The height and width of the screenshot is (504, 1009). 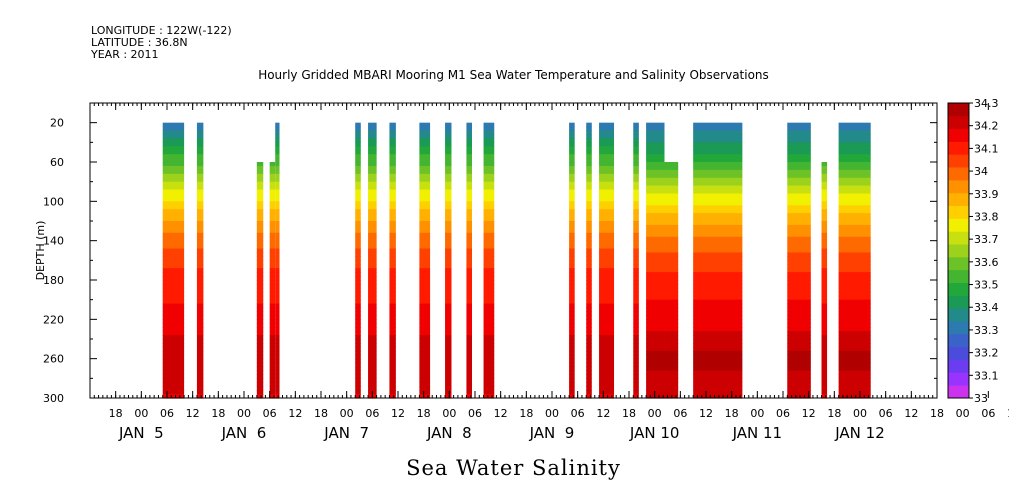 I want to click on colorbar-frame, so click(x=958, y=250).